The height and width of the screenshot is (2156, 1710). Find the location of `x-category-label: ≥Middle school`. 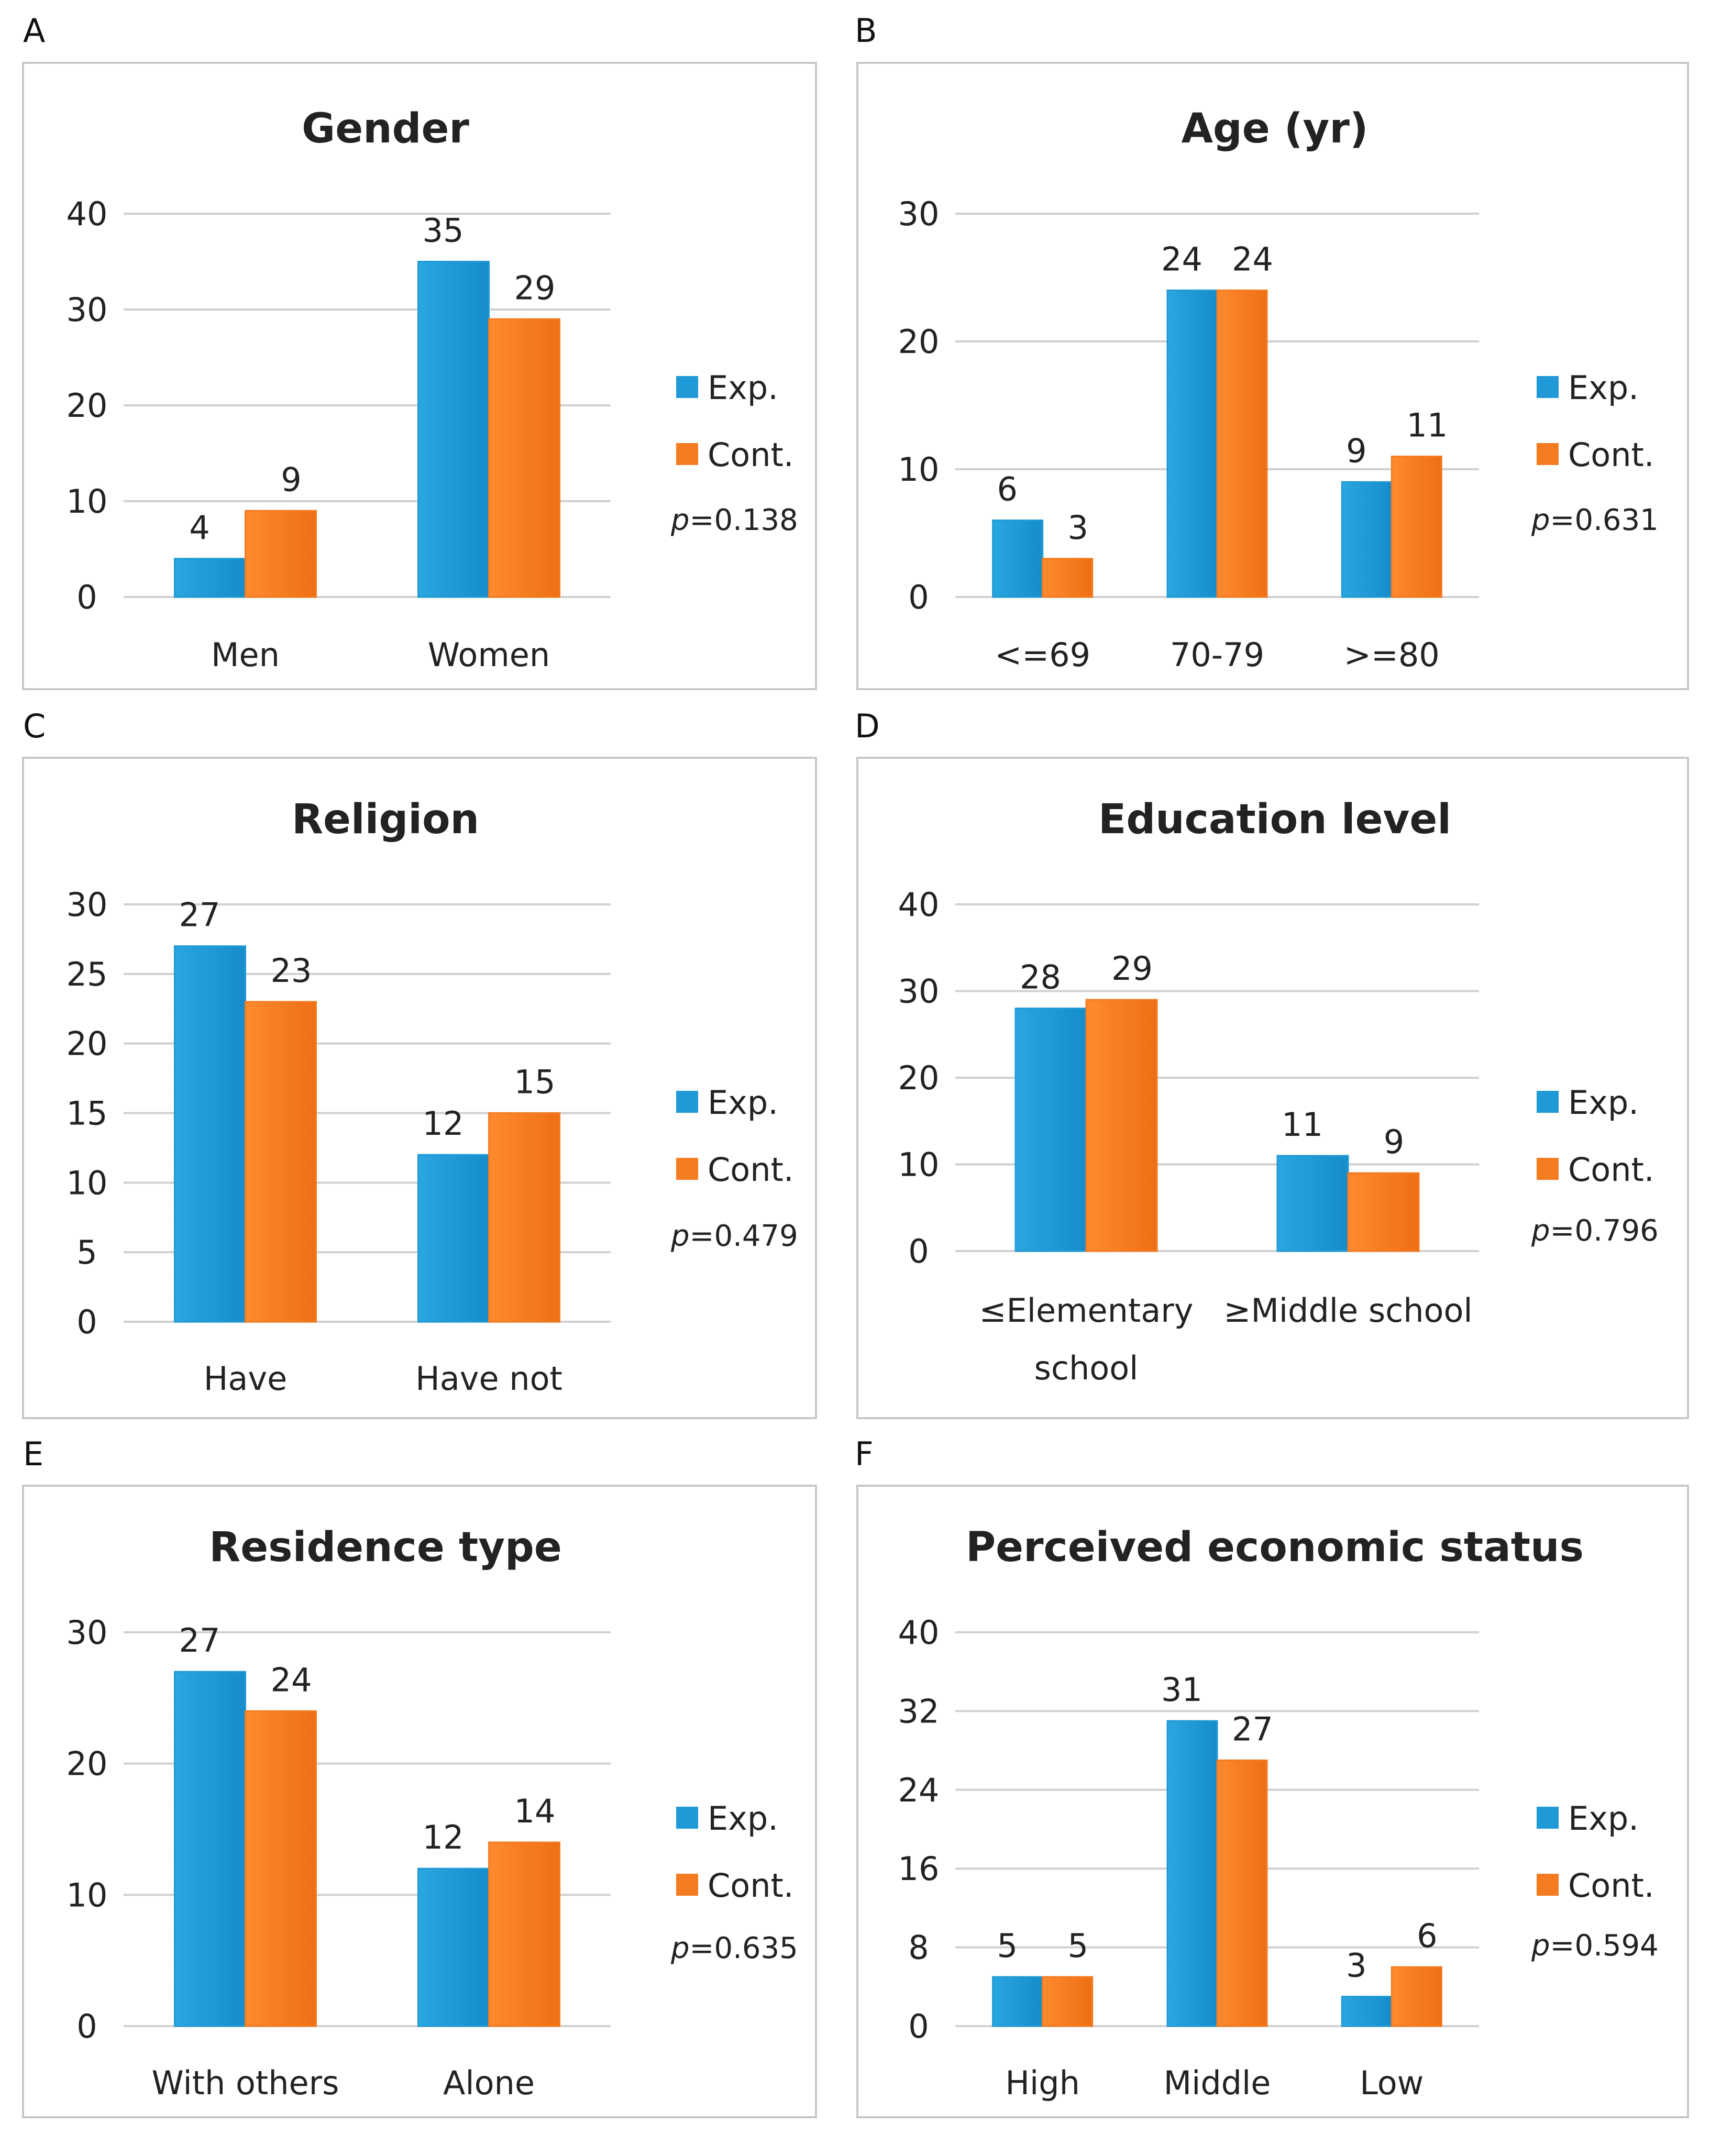

x-category-label: ≥Middle school is located at coordinates (1347, 1310).